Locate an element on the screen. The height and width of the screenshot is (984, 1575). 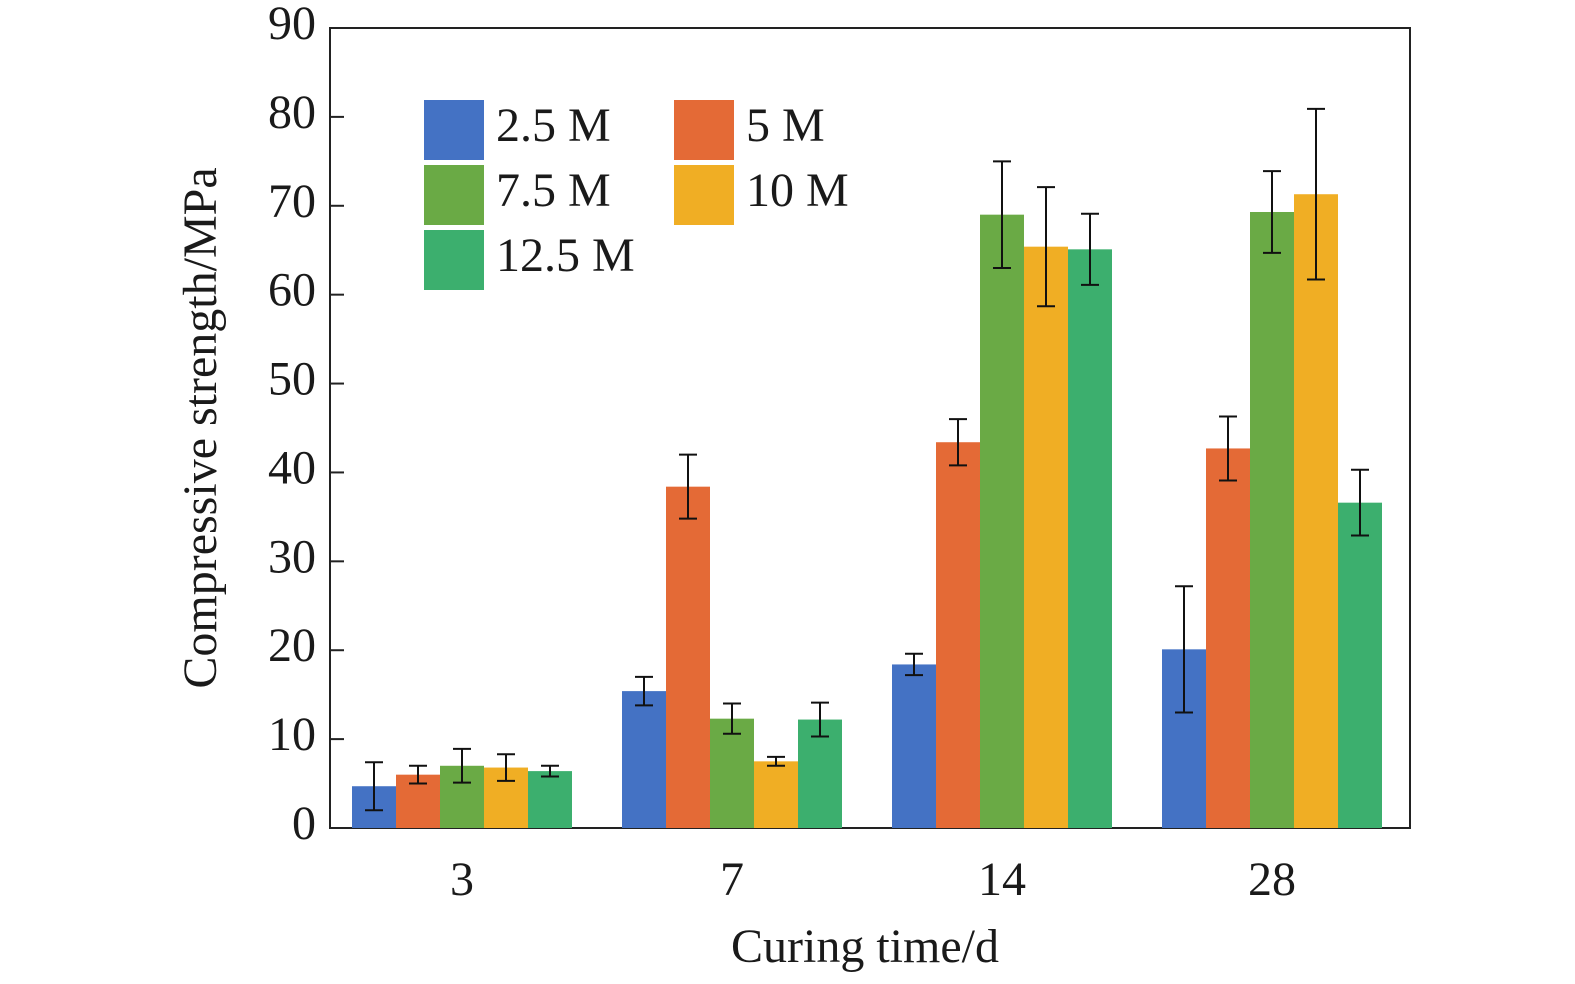
y-tick-label: 40 is located at coordinates (292, 467).